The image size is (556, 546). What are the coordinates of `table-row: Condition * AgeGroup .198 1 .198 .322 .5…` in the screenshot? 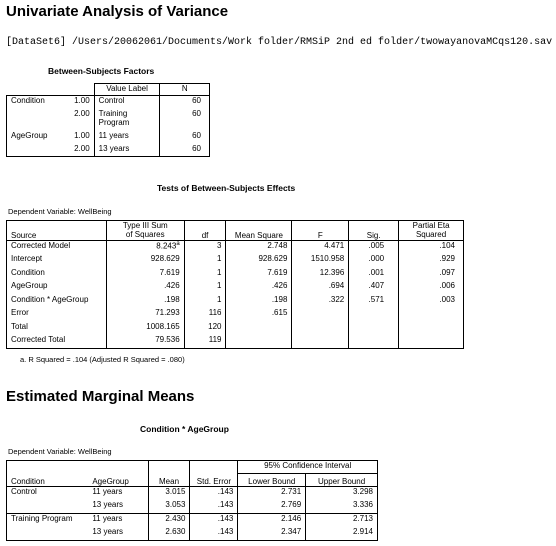 It's located at (235, 301).